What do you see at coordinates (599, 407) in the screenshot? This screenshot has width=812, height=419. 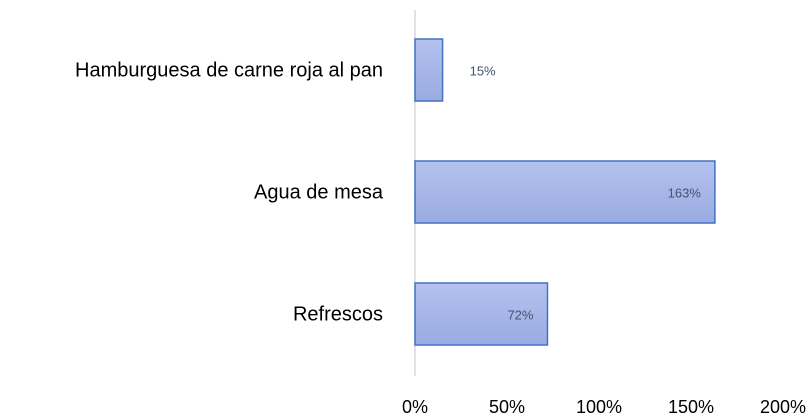 I see `x-tick-label: 100%` at bounding box center [599, 407].